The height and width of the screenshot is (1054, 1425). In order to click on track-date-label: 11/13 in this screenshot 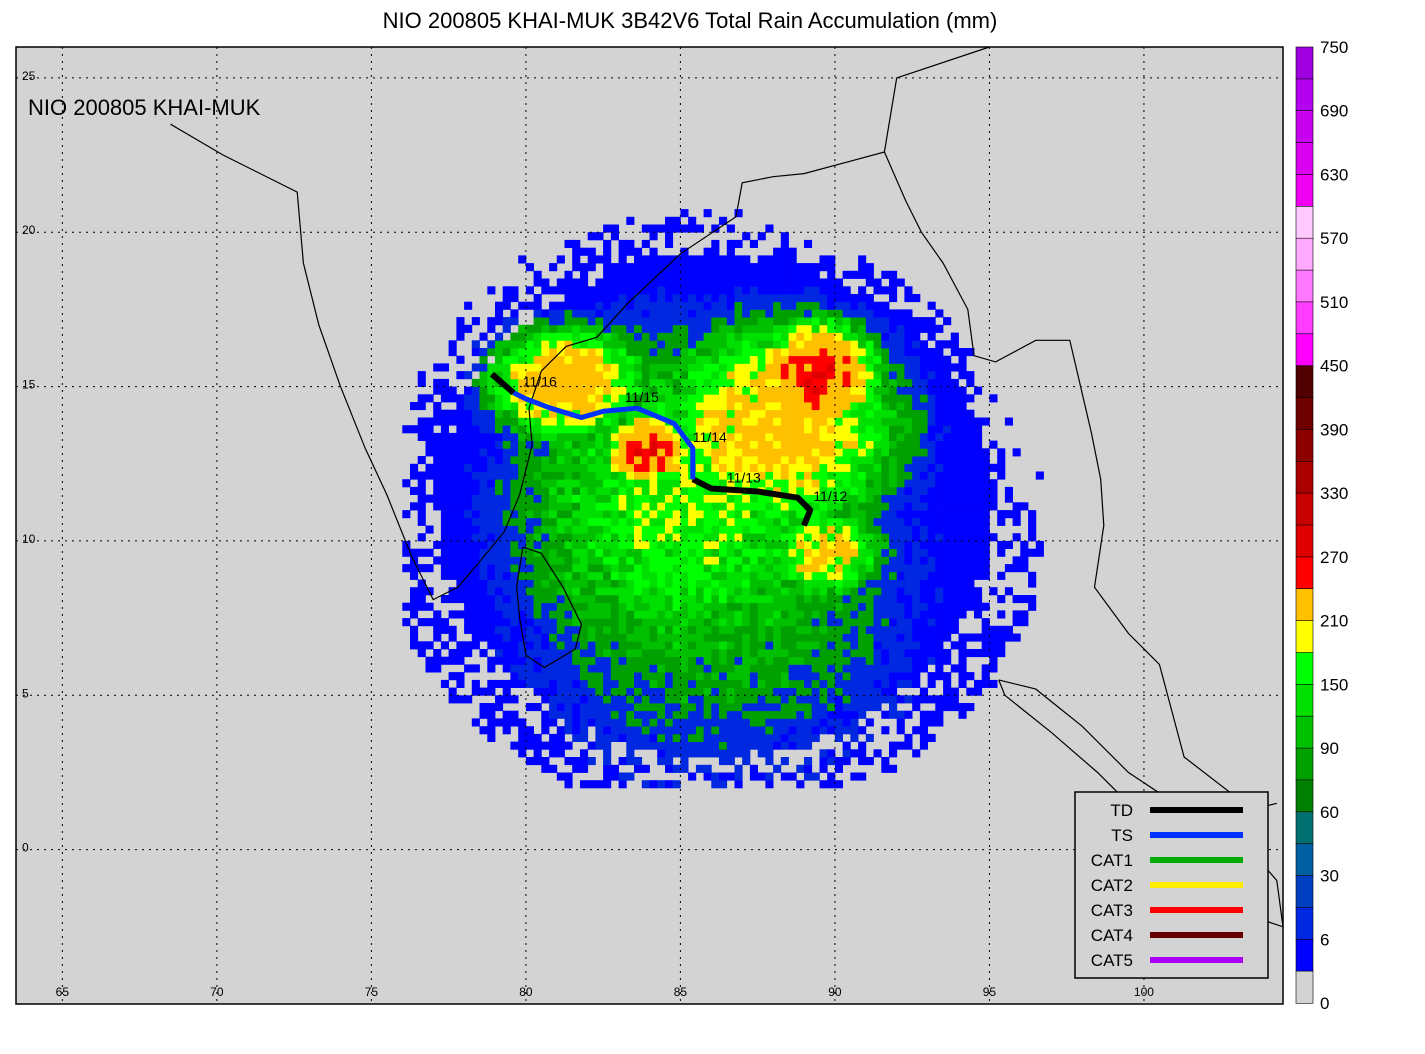, I will do `click(744, 477)`.